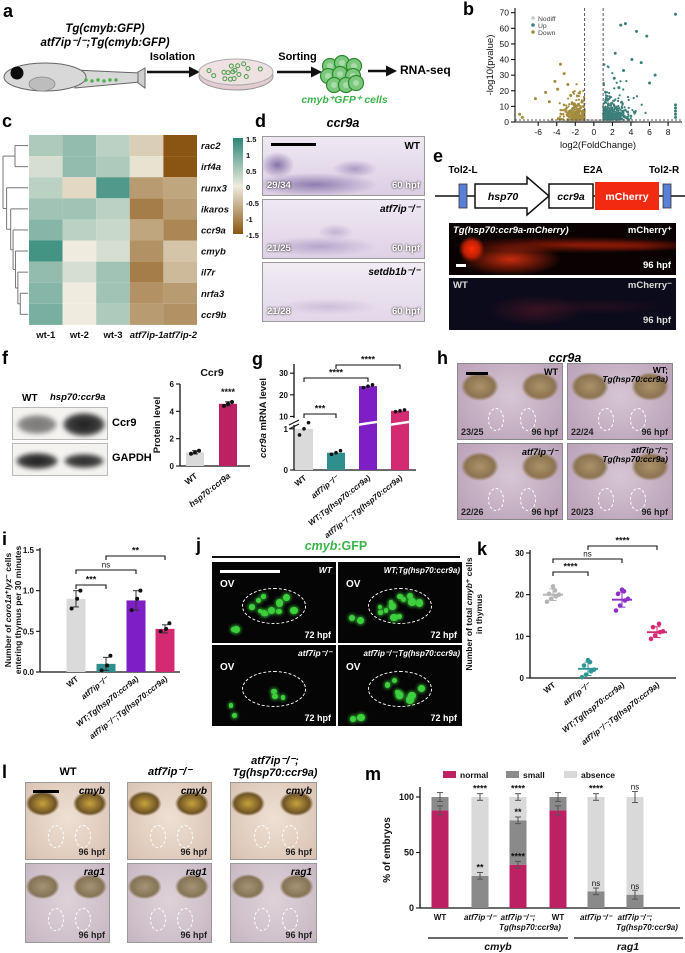 Image resolution: width=685 pixels, height=953 pixels. What do you see at coordinates (8, 584) in the screenshot?
I see `svg-tspan: lyz` at bounding box center [8, 584].